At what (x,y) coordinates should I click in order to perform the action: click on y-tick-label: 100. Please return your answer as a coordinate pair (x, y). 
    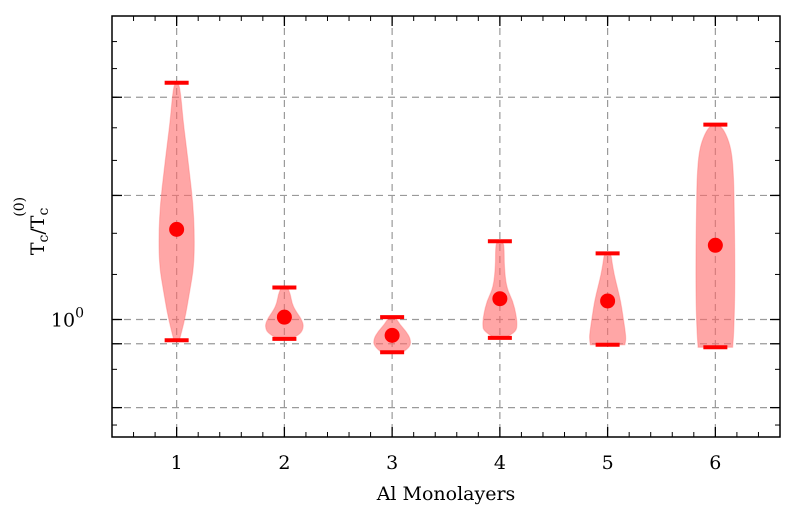
    Looking at the image, I should click on (67, 319).